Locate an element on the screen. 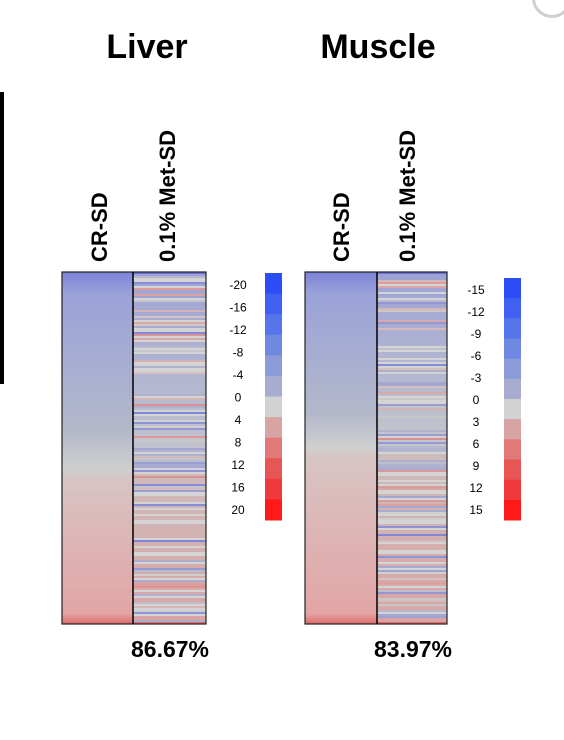 This screenshot has width=564, height=740. scale-tick-label: -4 is located at coordinates (238, 375).